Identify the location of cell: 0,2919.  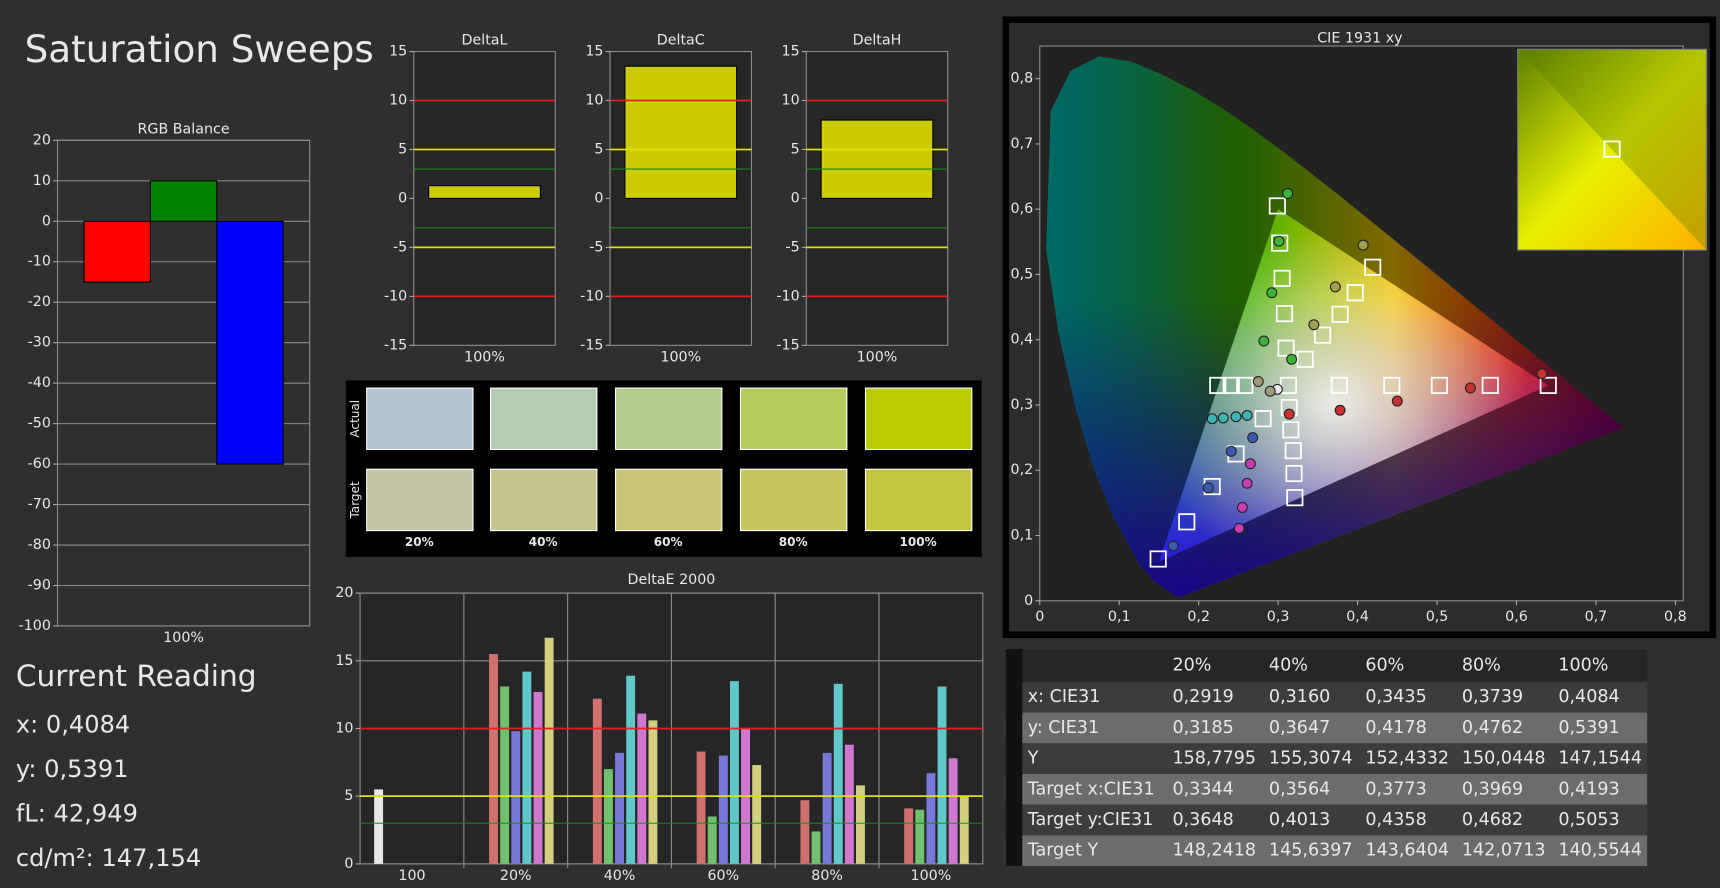
(1202, 697).